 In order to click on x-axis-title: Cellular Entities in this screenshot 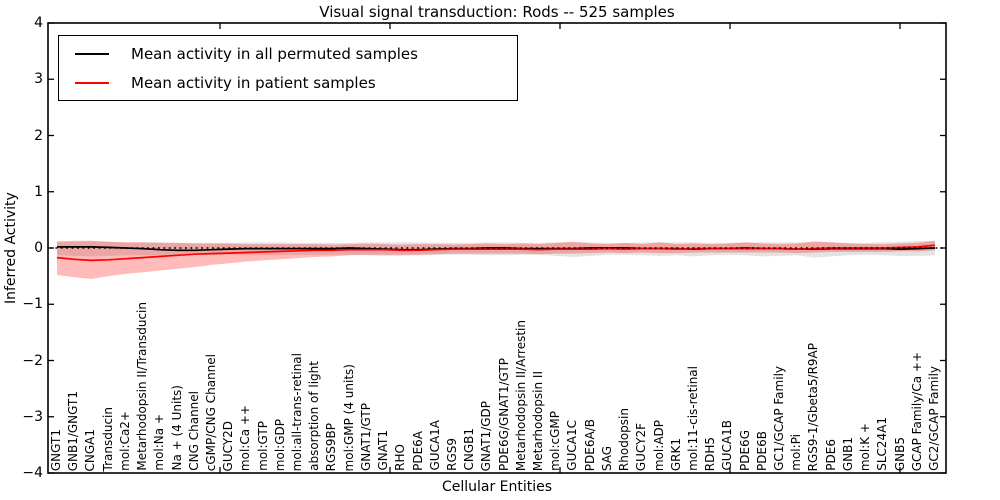, I will do `click(497, 487)`.